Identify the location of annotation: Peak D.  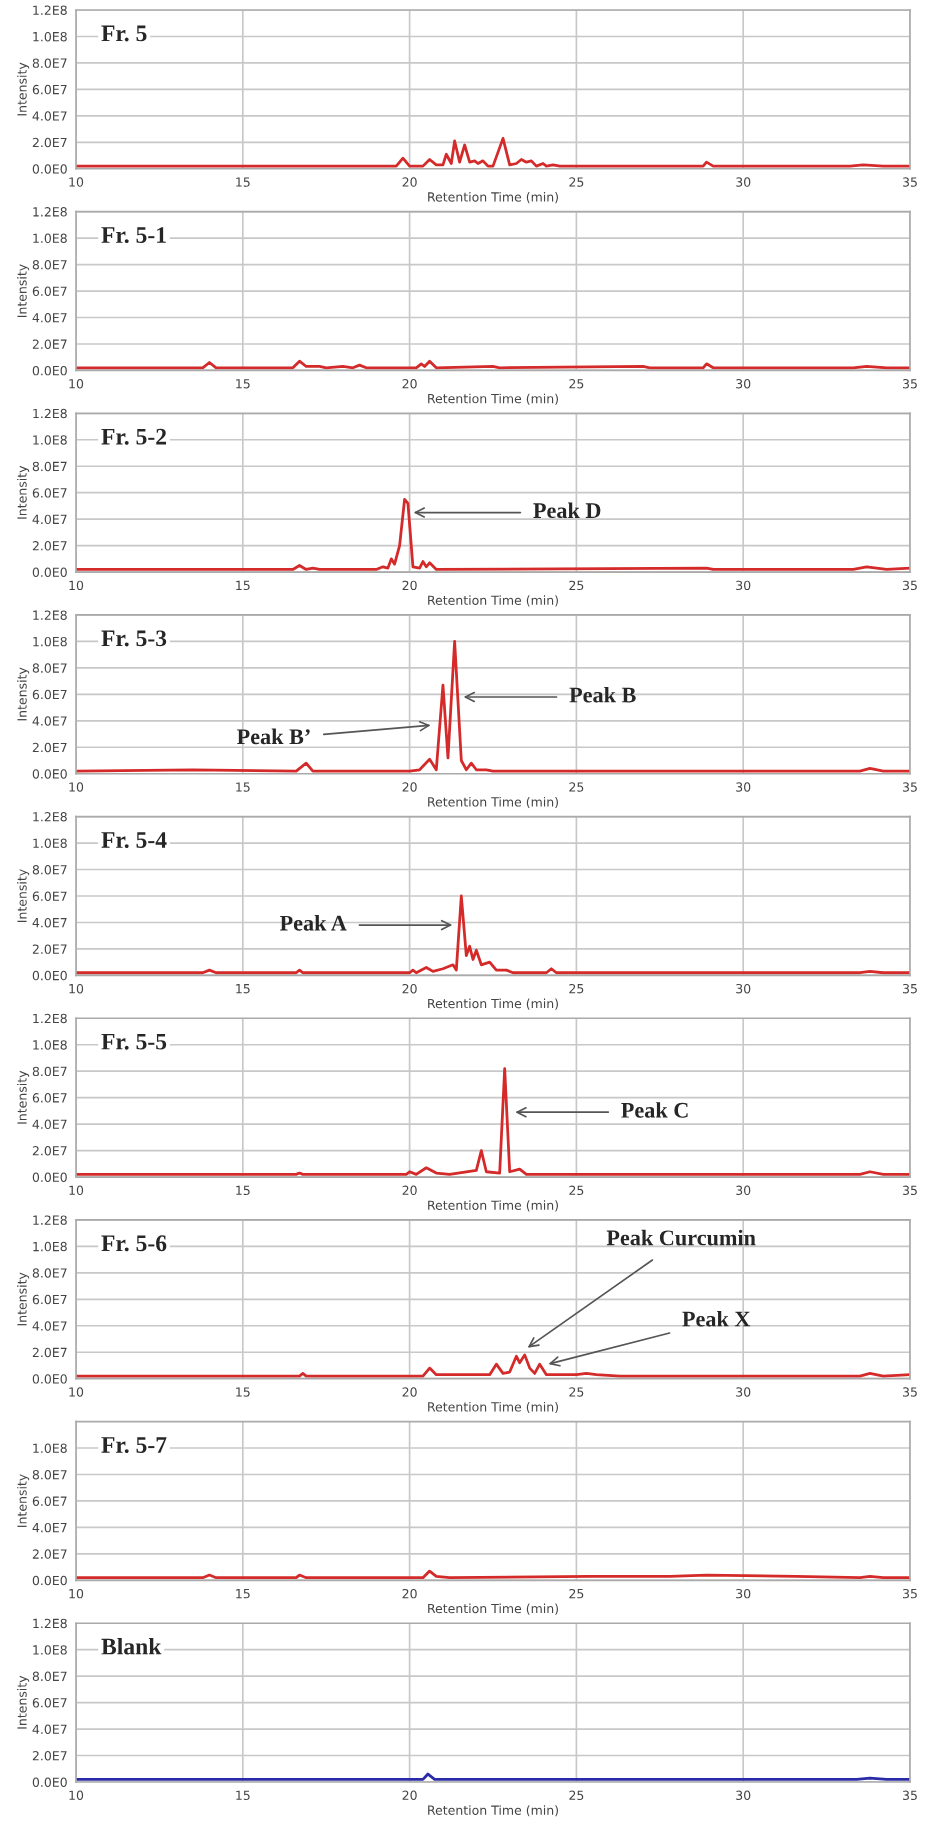
(567, 510).